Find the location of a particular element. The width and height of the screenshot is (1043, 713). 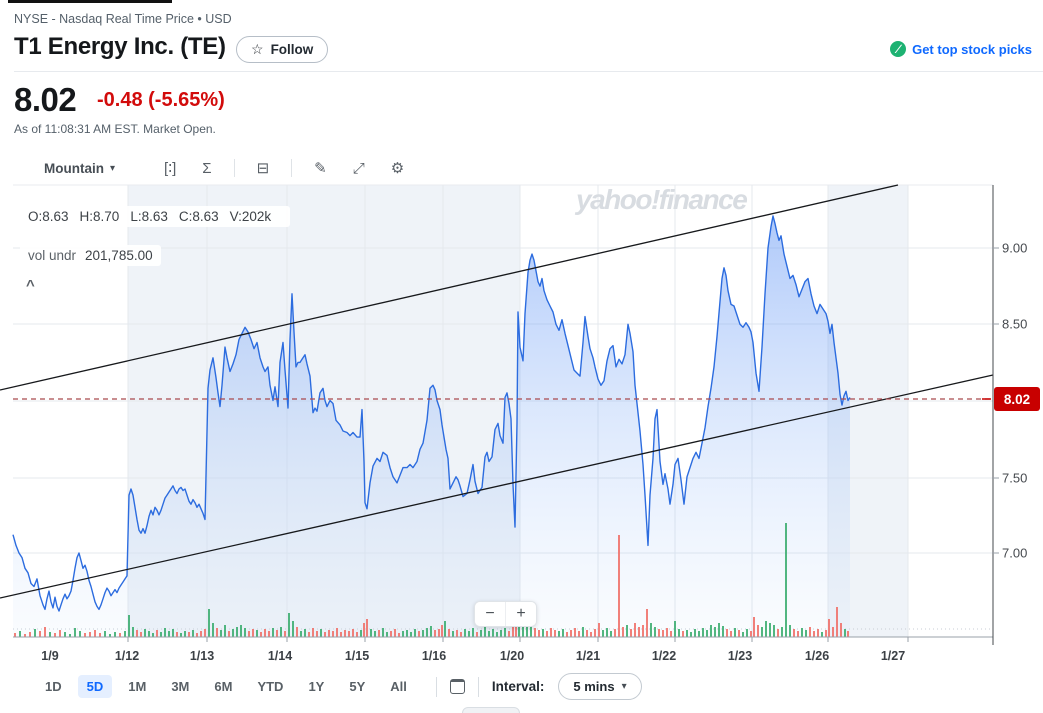

draw-pencil-icon: ✎ is located at coordinates (320, 168).